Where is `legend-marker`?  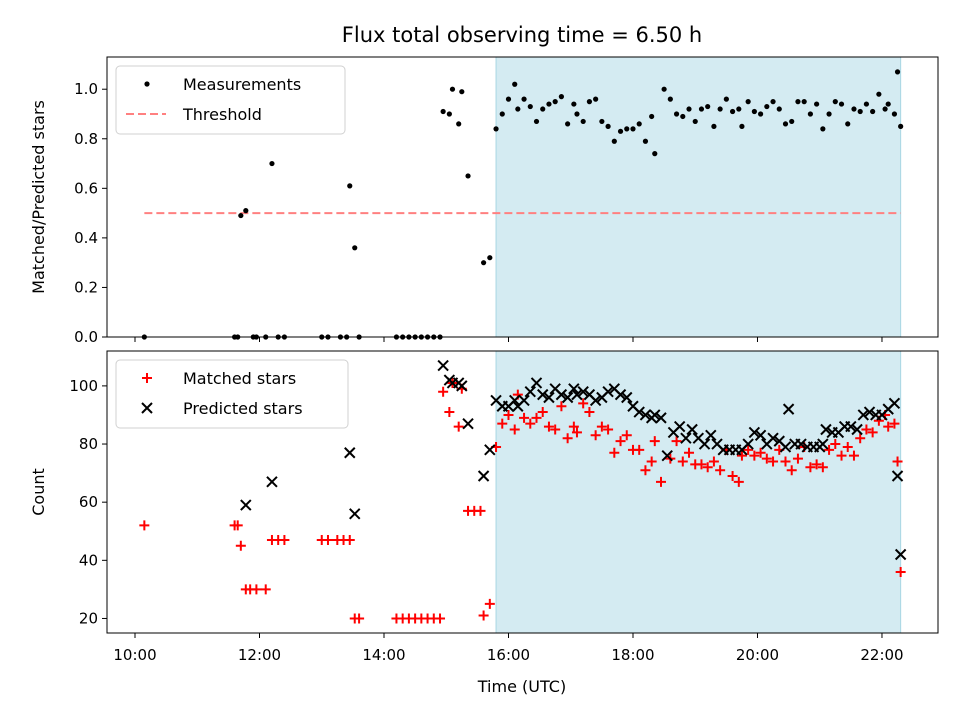
legend-marker is located at coordinates (147, 408).